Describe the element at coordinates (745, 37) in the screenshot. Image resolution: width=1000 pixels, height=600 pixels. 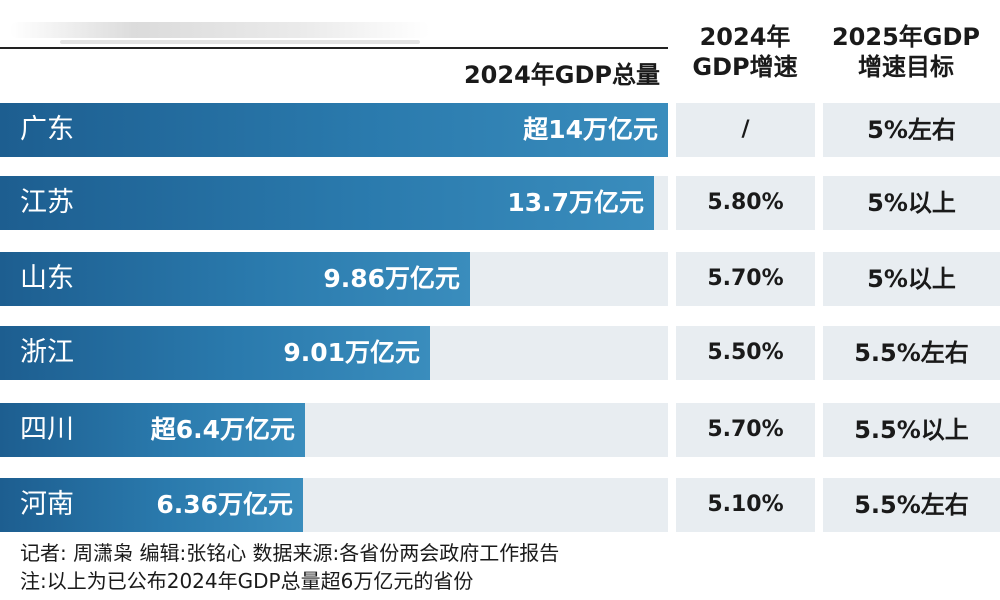
I see `header-growth-2024-line1: 2024年` at that location.